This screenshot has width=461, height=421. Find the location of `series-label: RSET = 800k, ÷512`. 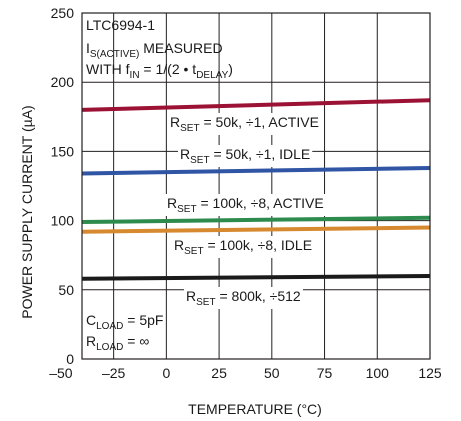

series-label: RSET = 800k, ÷512 is located at coordinates (243, 298).